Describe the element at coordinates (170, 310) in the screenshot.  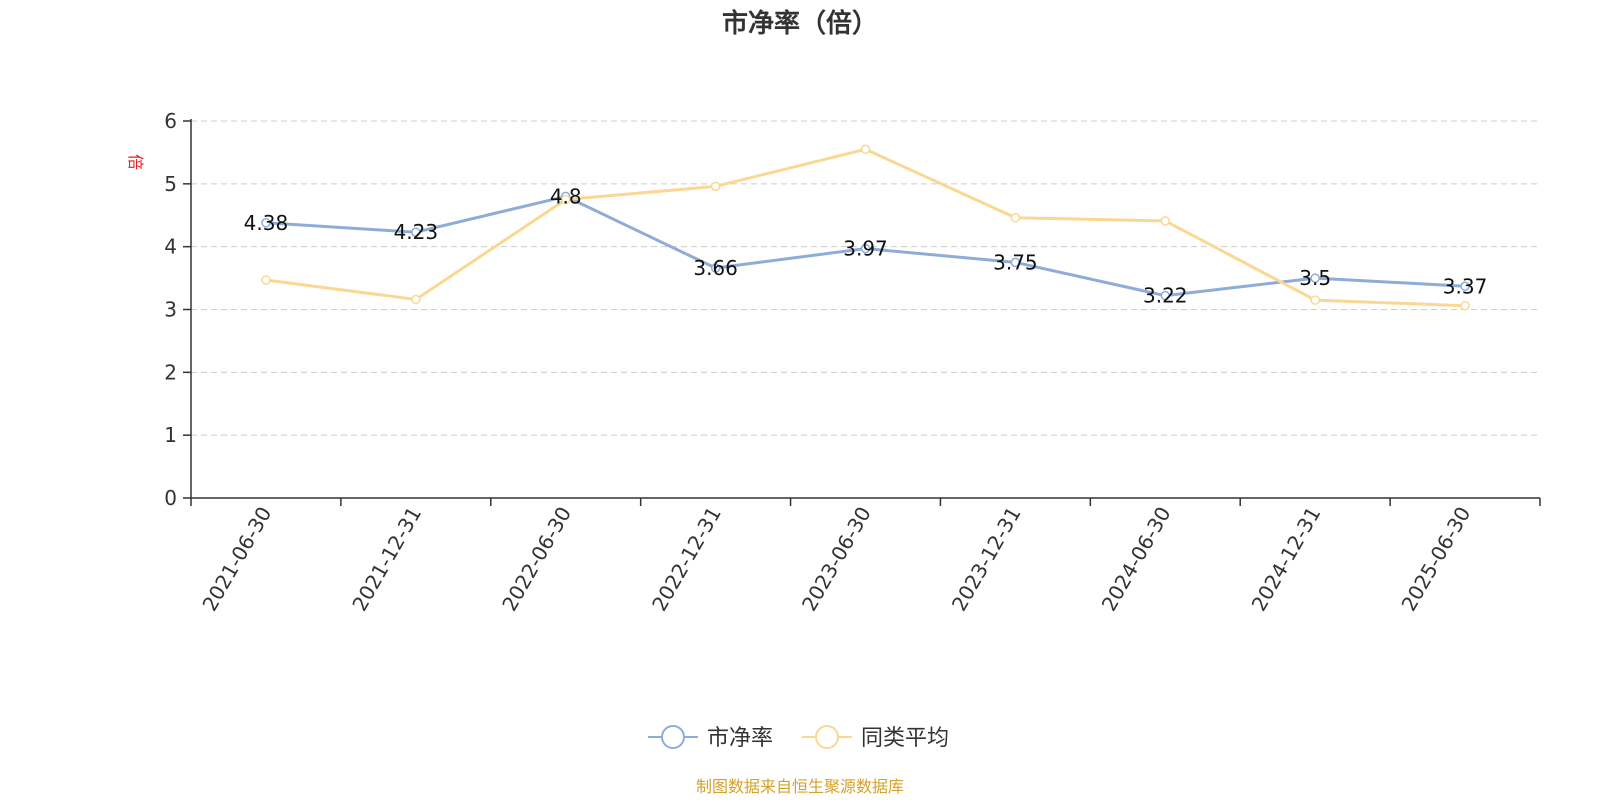
I see `y-tick-label-3: 3` at that location.